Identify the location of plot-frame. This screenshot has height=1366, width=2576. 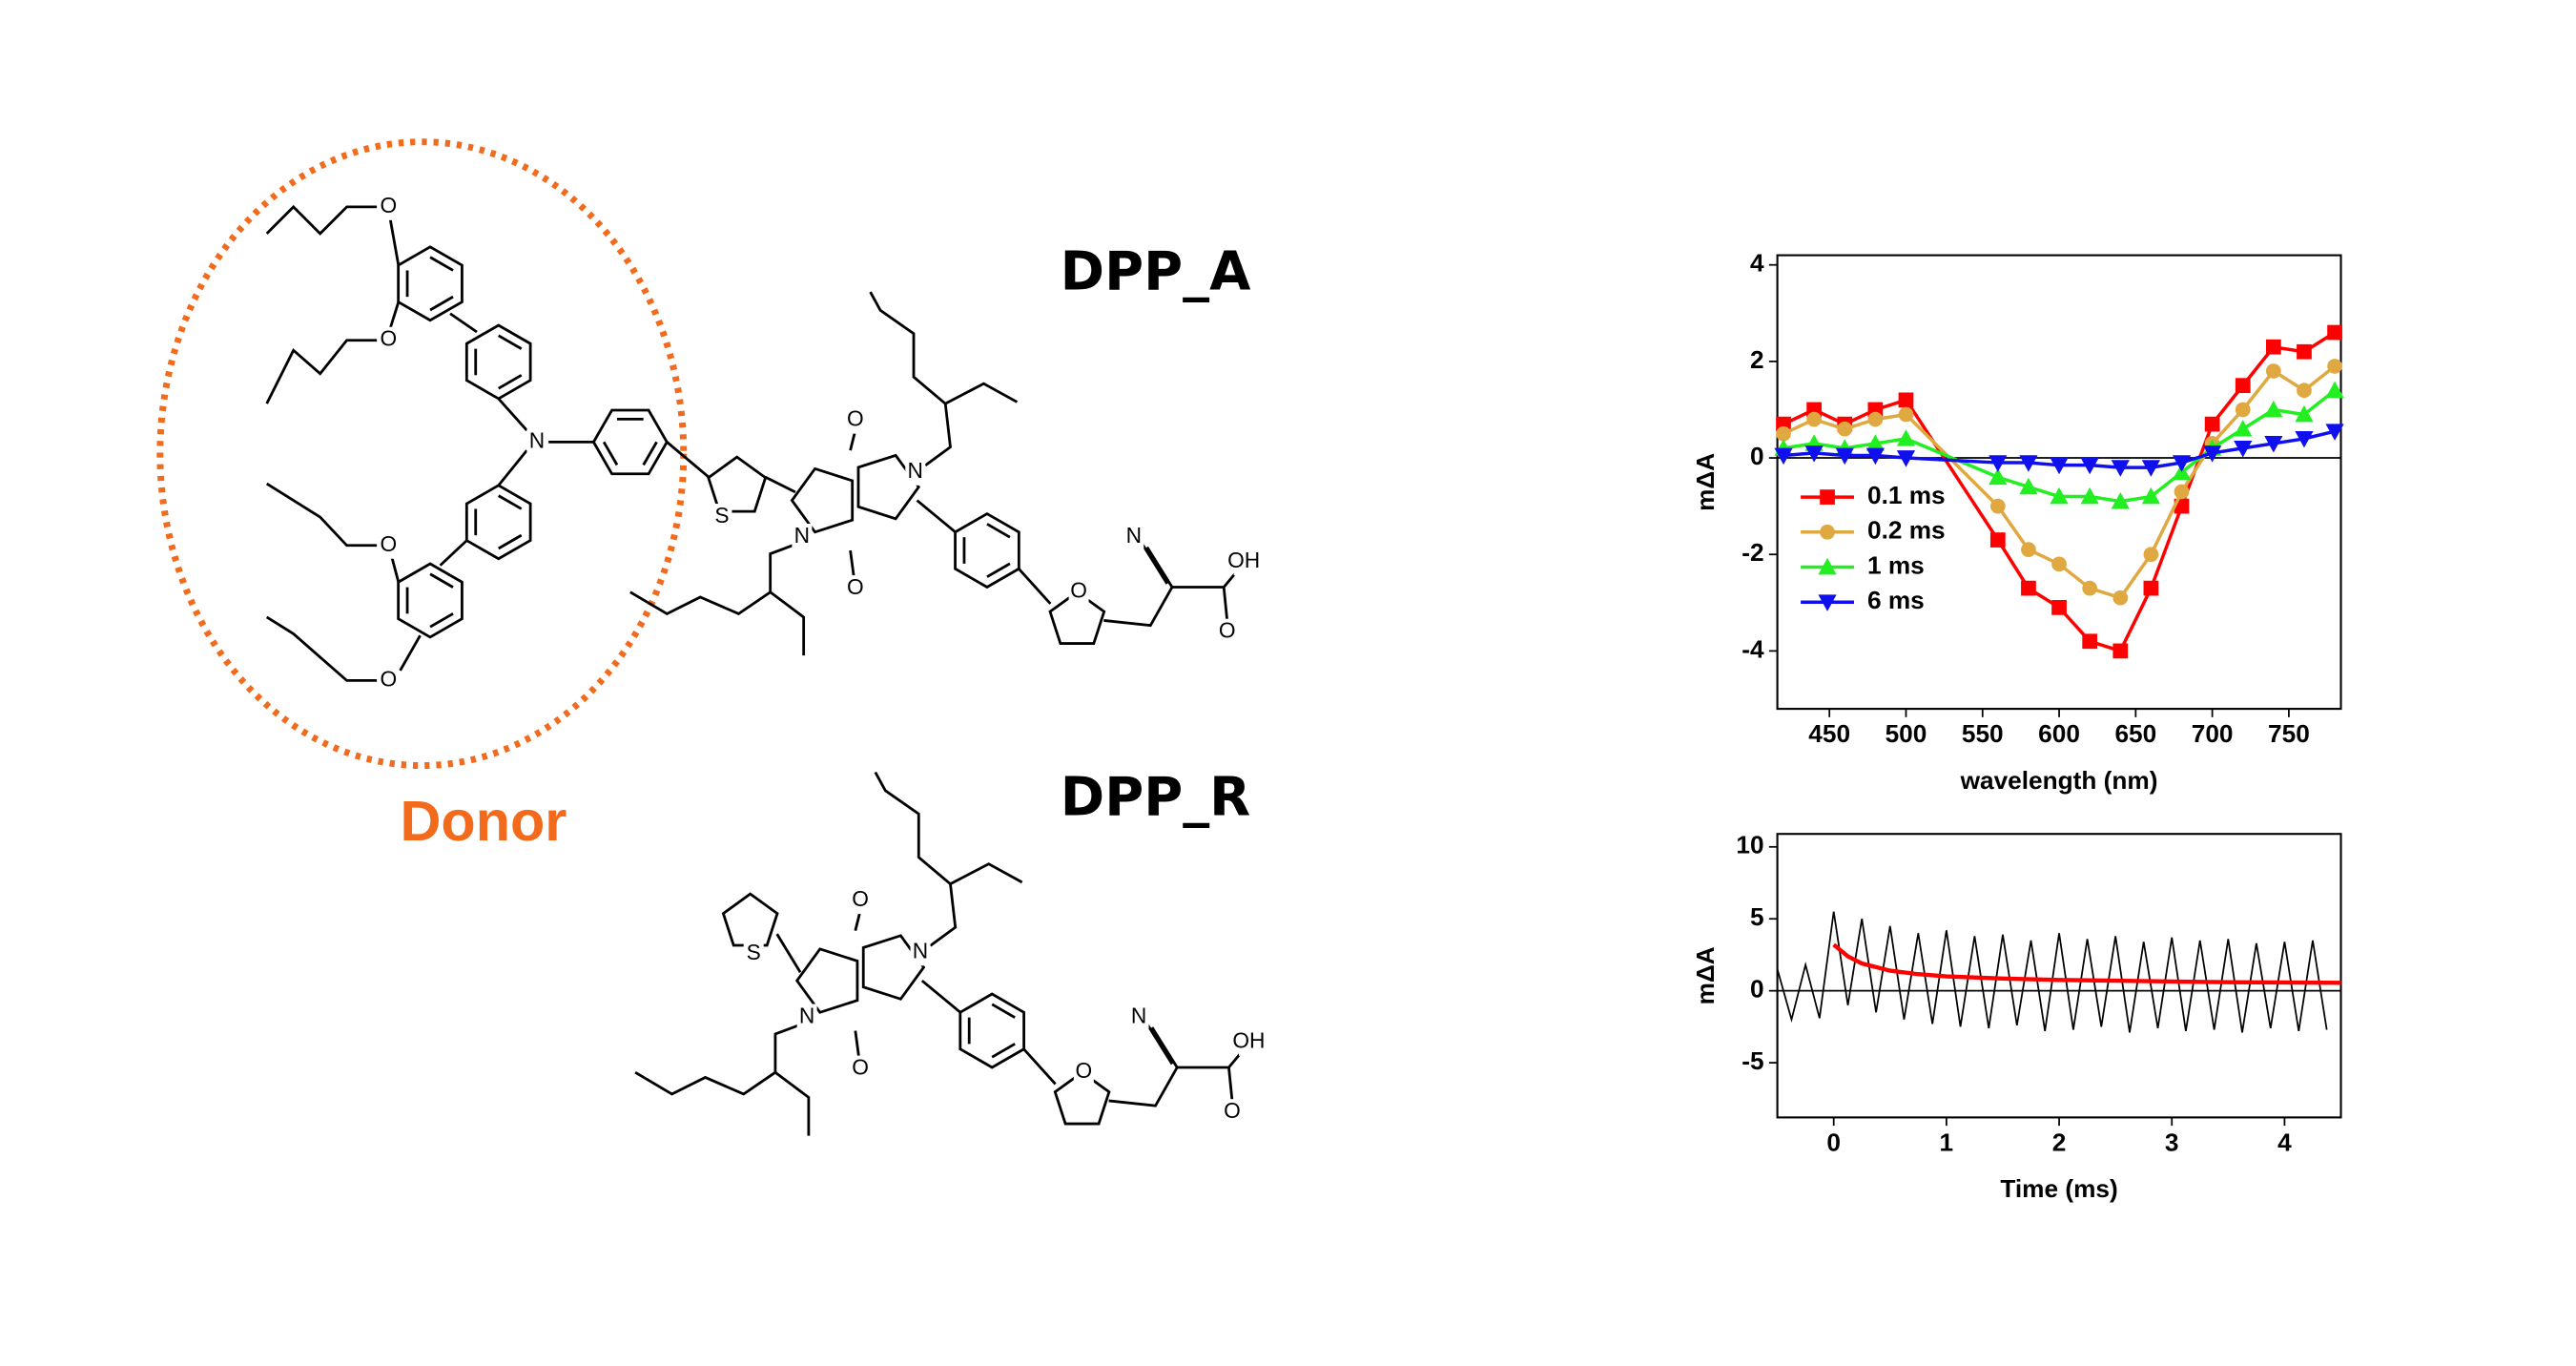
(2059, 976).